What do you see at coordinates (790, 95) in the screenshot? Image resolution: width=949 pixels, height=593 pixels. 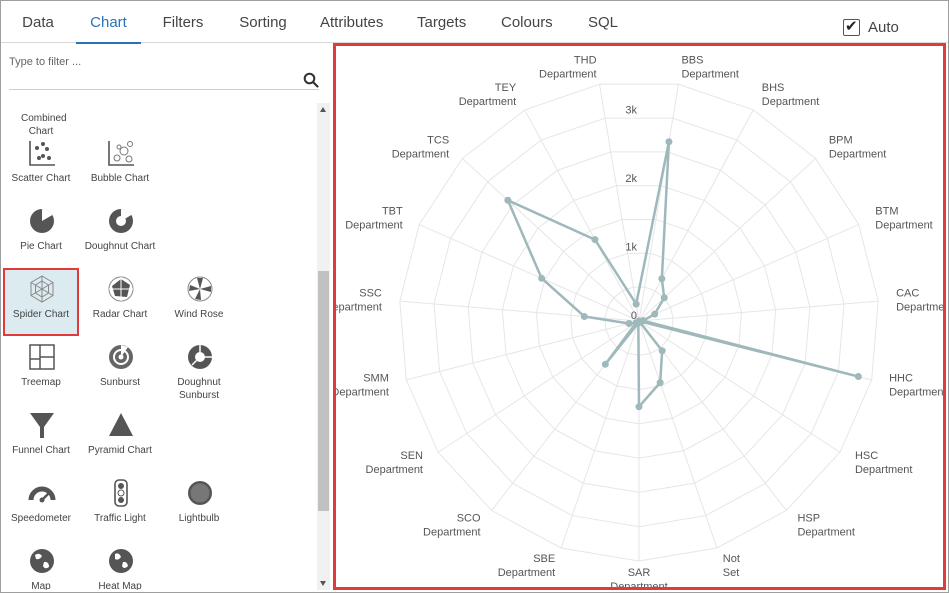 I see `category-label: BHS Department` at bounding box center [790, 95].